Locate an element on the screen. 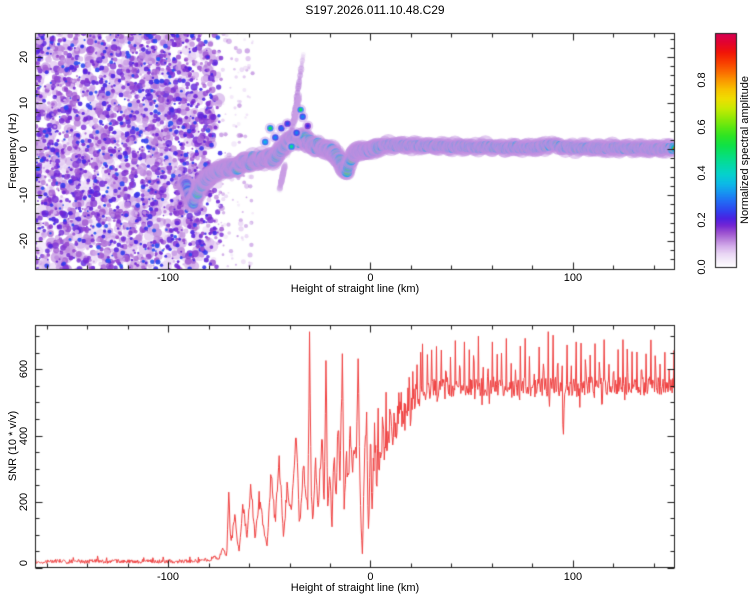 This screenshot has width=750, height=600. top-y-tick-label: -10 is located at coordinates (24, 195).